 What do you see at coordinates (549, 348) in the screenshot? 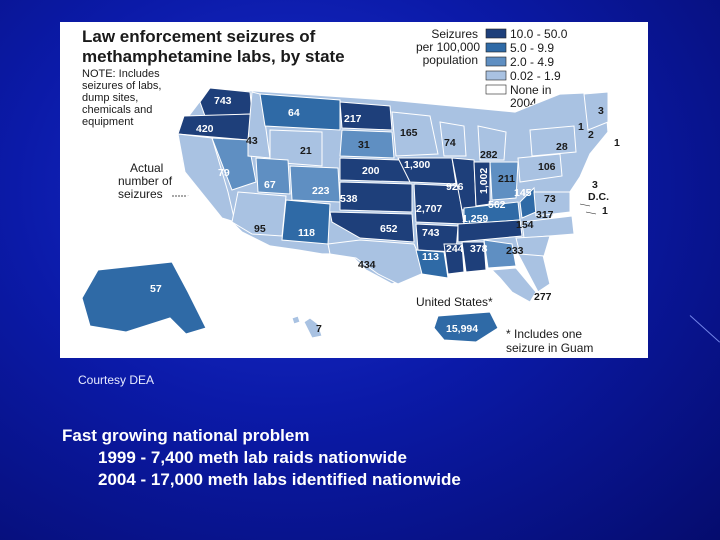
I see `footnote-line-2: seizure in Guam` at bounding box center [549, 348].